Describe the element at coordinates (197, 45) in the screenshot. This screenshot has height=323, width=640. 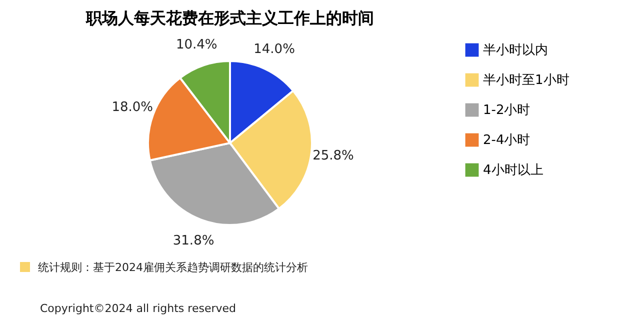
I see `data-label: 10.4%` at that location.